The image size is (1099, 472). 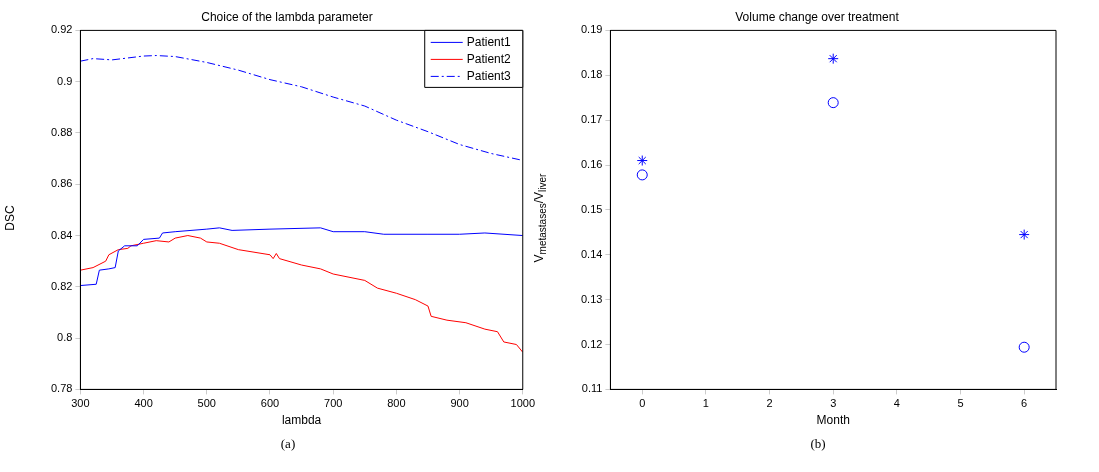 I want to click on y-tick-label: 0.86, so click(x=61, y=183).